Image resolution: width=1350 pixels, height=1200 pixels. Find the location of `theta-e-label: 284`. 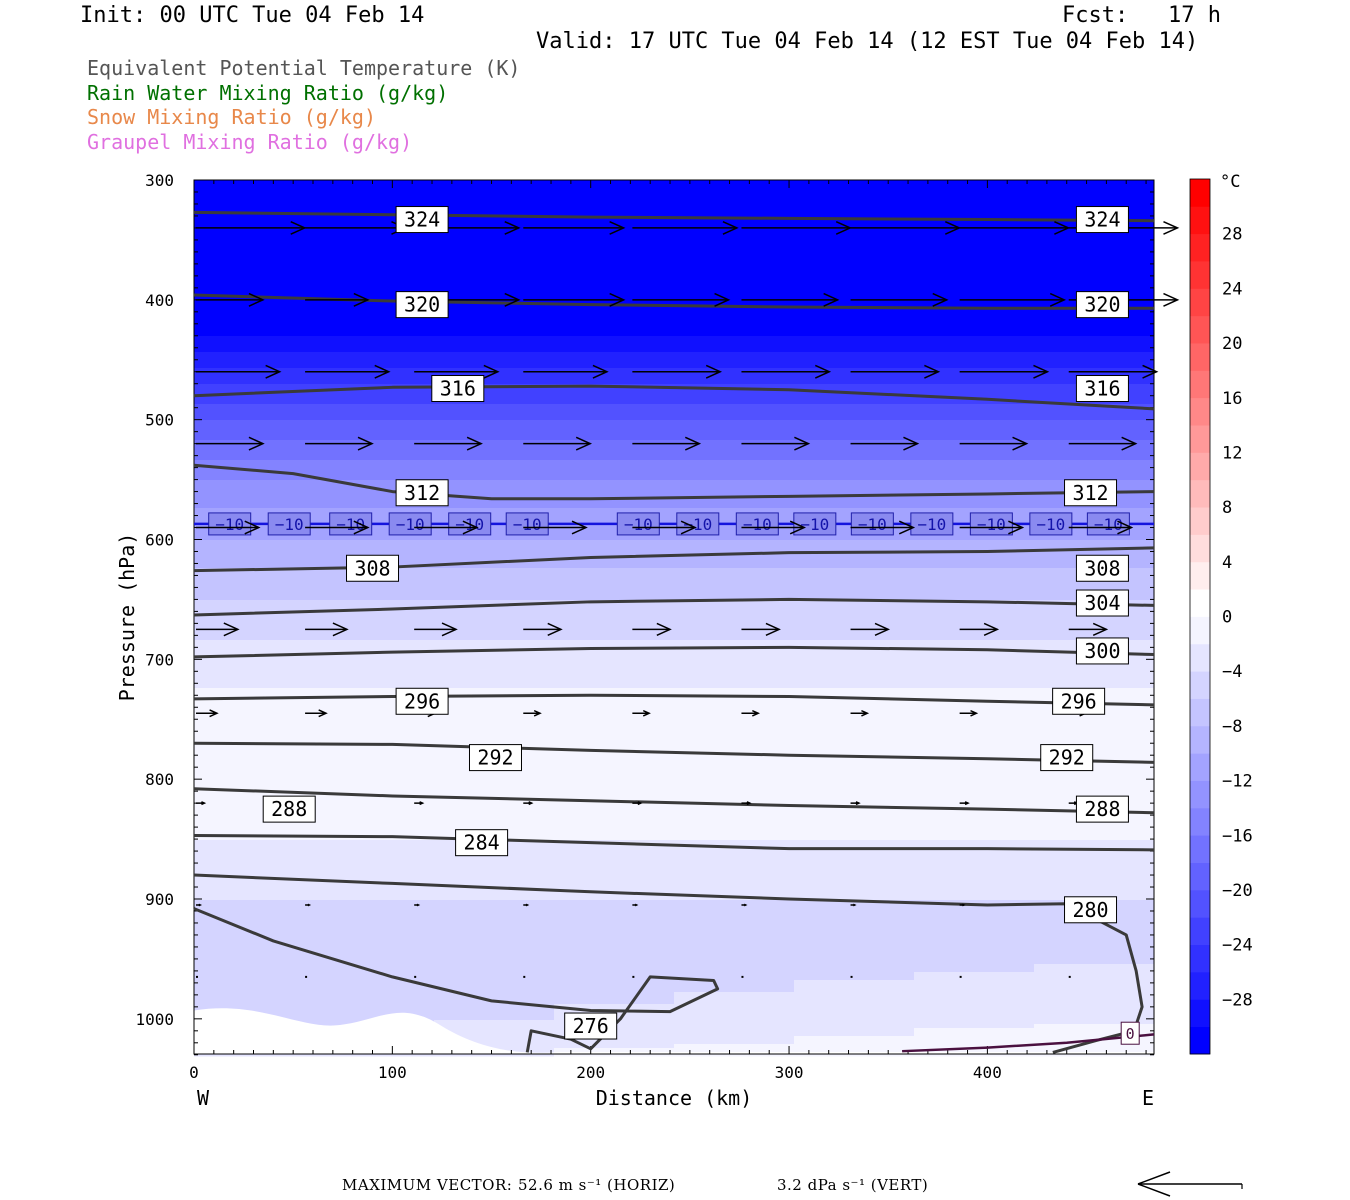

theta-e-label: 284 is located at coordinates (482, 843).